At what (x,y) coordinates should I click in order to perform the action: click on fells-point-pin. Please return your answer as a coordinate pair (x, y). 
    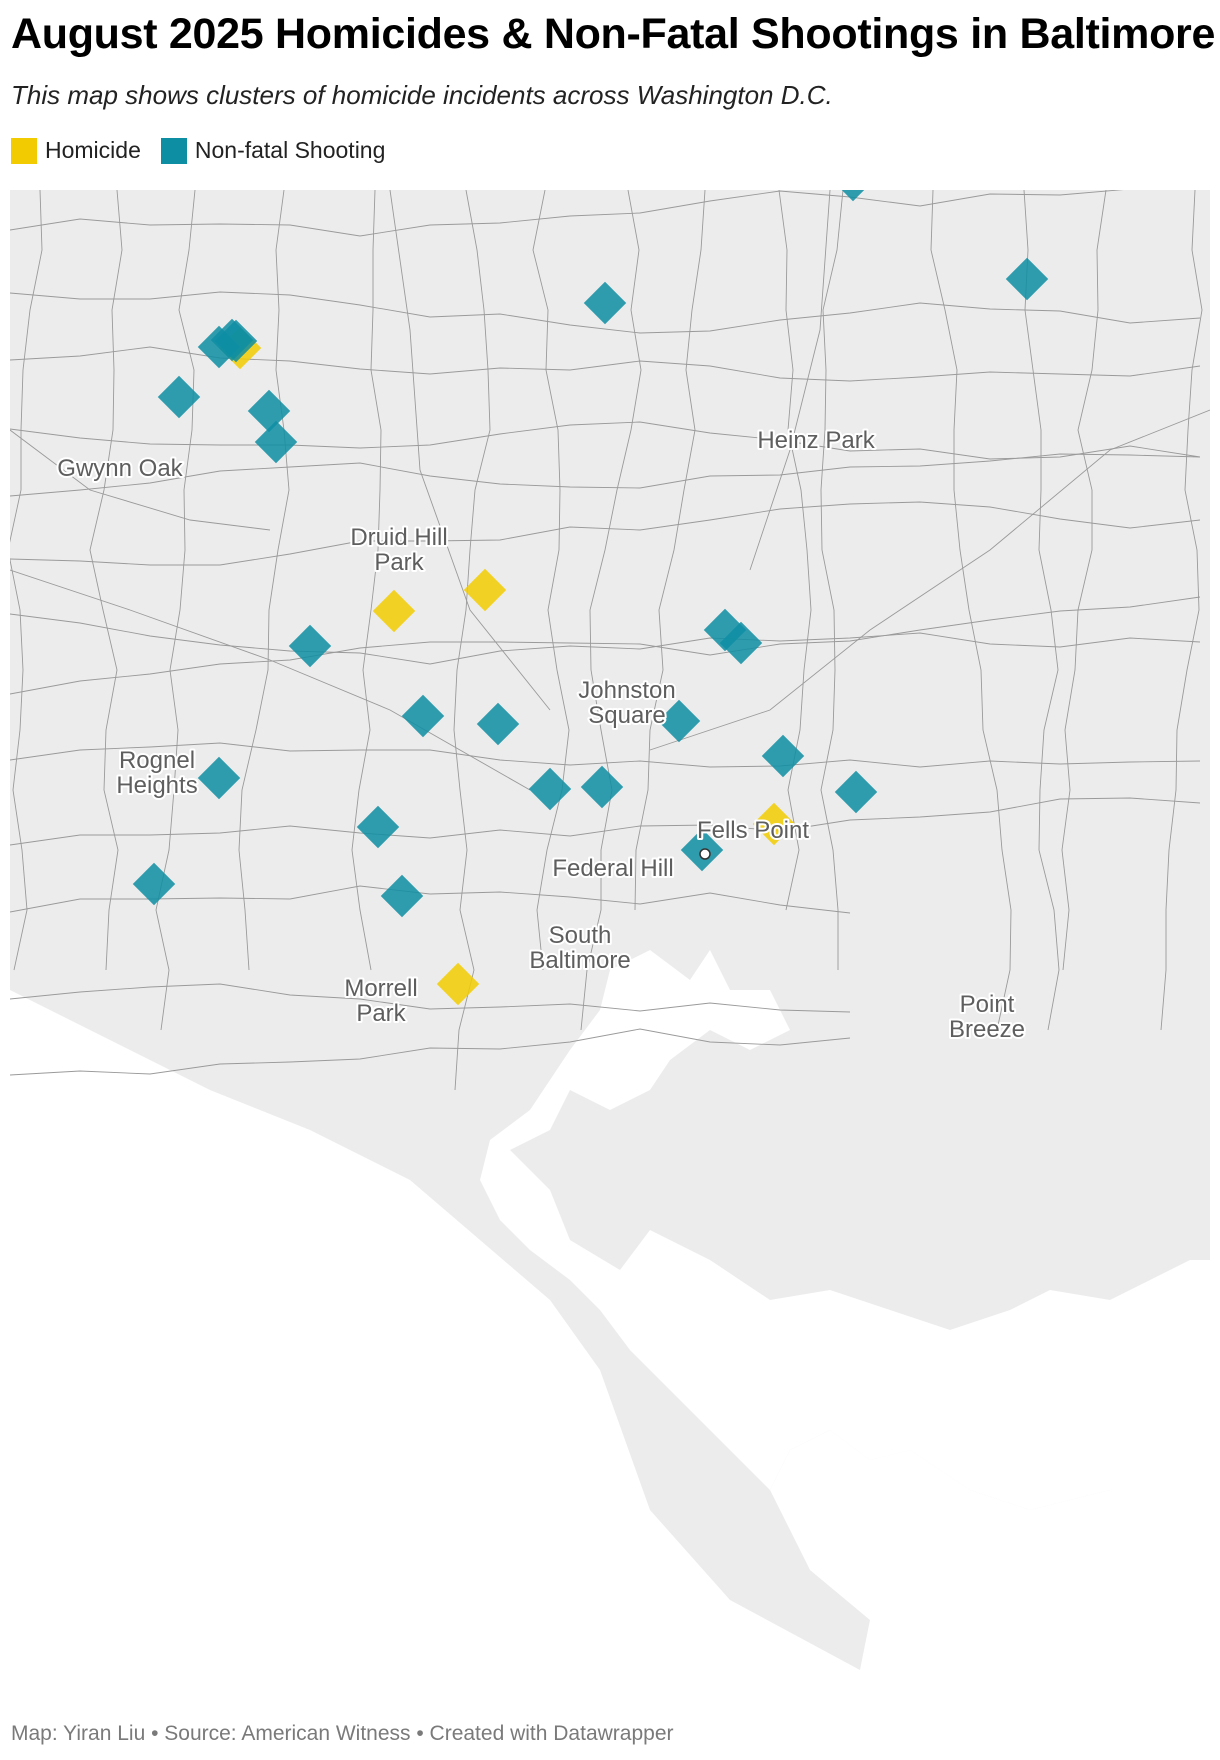
    Looking at the image, I should click on (705, 854).